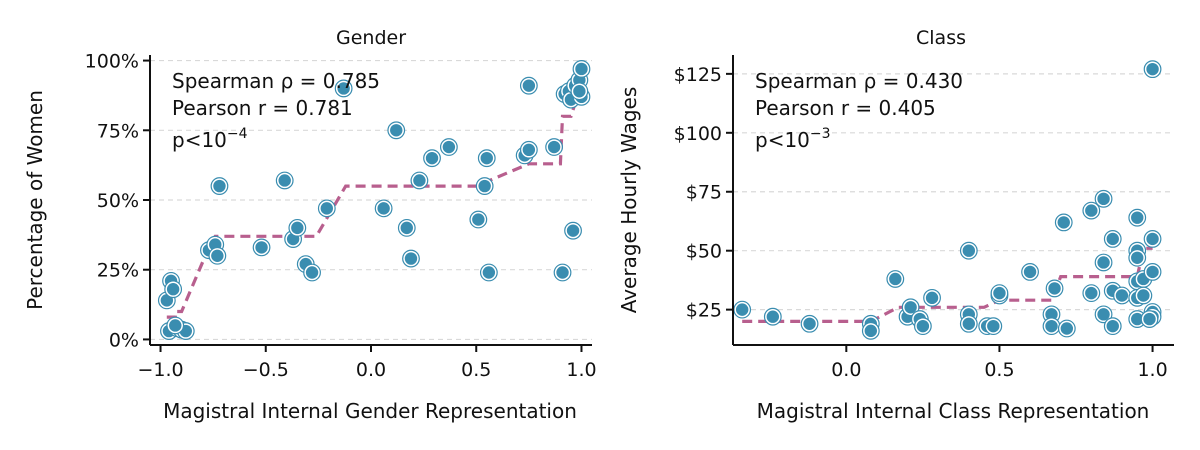  I want to click on y-tick-label: 75%, so click(118, 131).